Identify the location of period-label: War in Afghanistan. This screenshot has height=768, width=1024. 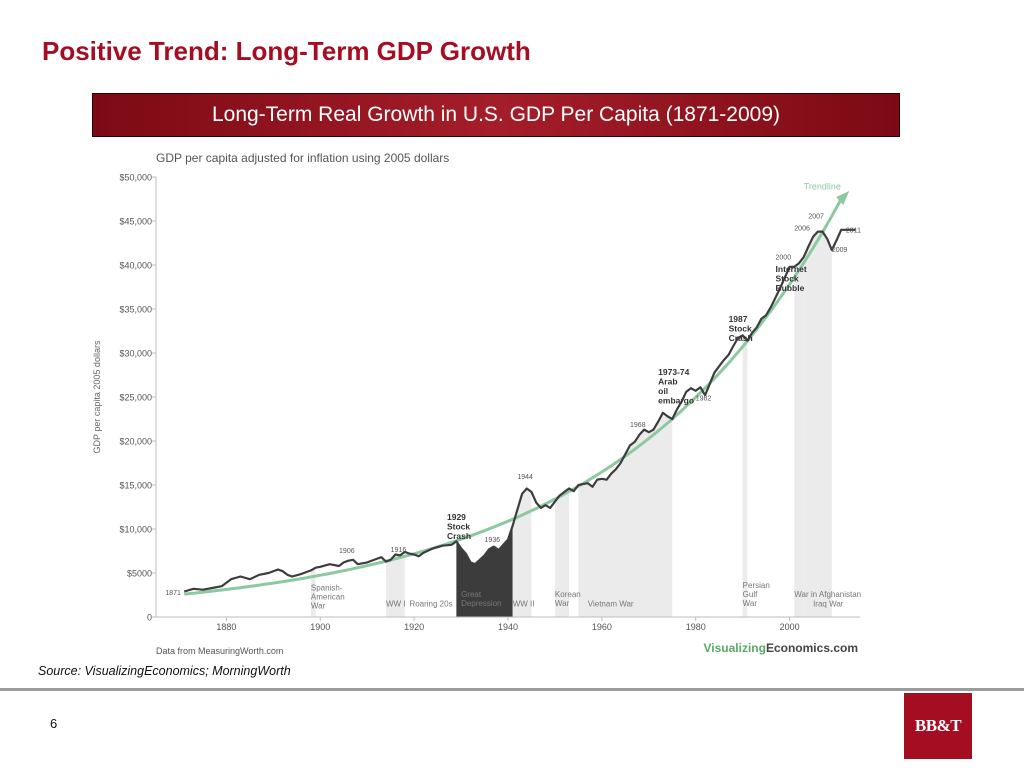
(827, 594).